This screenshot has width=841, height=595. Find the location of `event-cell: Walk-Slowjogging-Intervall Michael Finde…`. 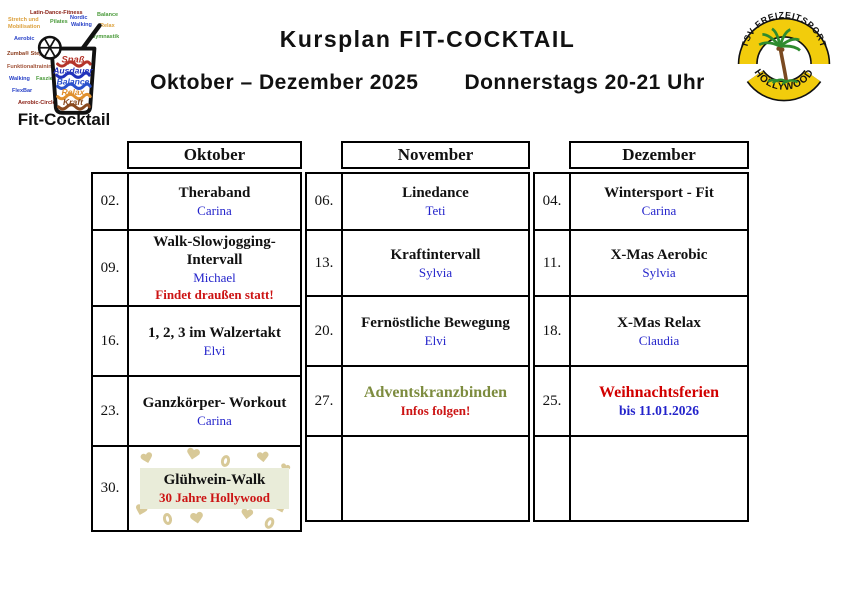

event-cell: Walk-Slowjogging-Intervall Michael Finde… is located at coordinates (214, 268).